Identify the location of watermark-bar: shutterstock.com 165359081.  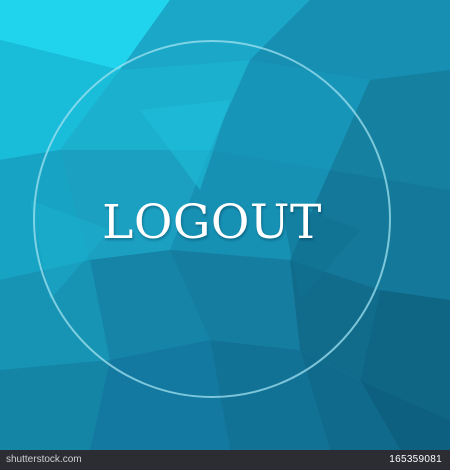
(225, 460).